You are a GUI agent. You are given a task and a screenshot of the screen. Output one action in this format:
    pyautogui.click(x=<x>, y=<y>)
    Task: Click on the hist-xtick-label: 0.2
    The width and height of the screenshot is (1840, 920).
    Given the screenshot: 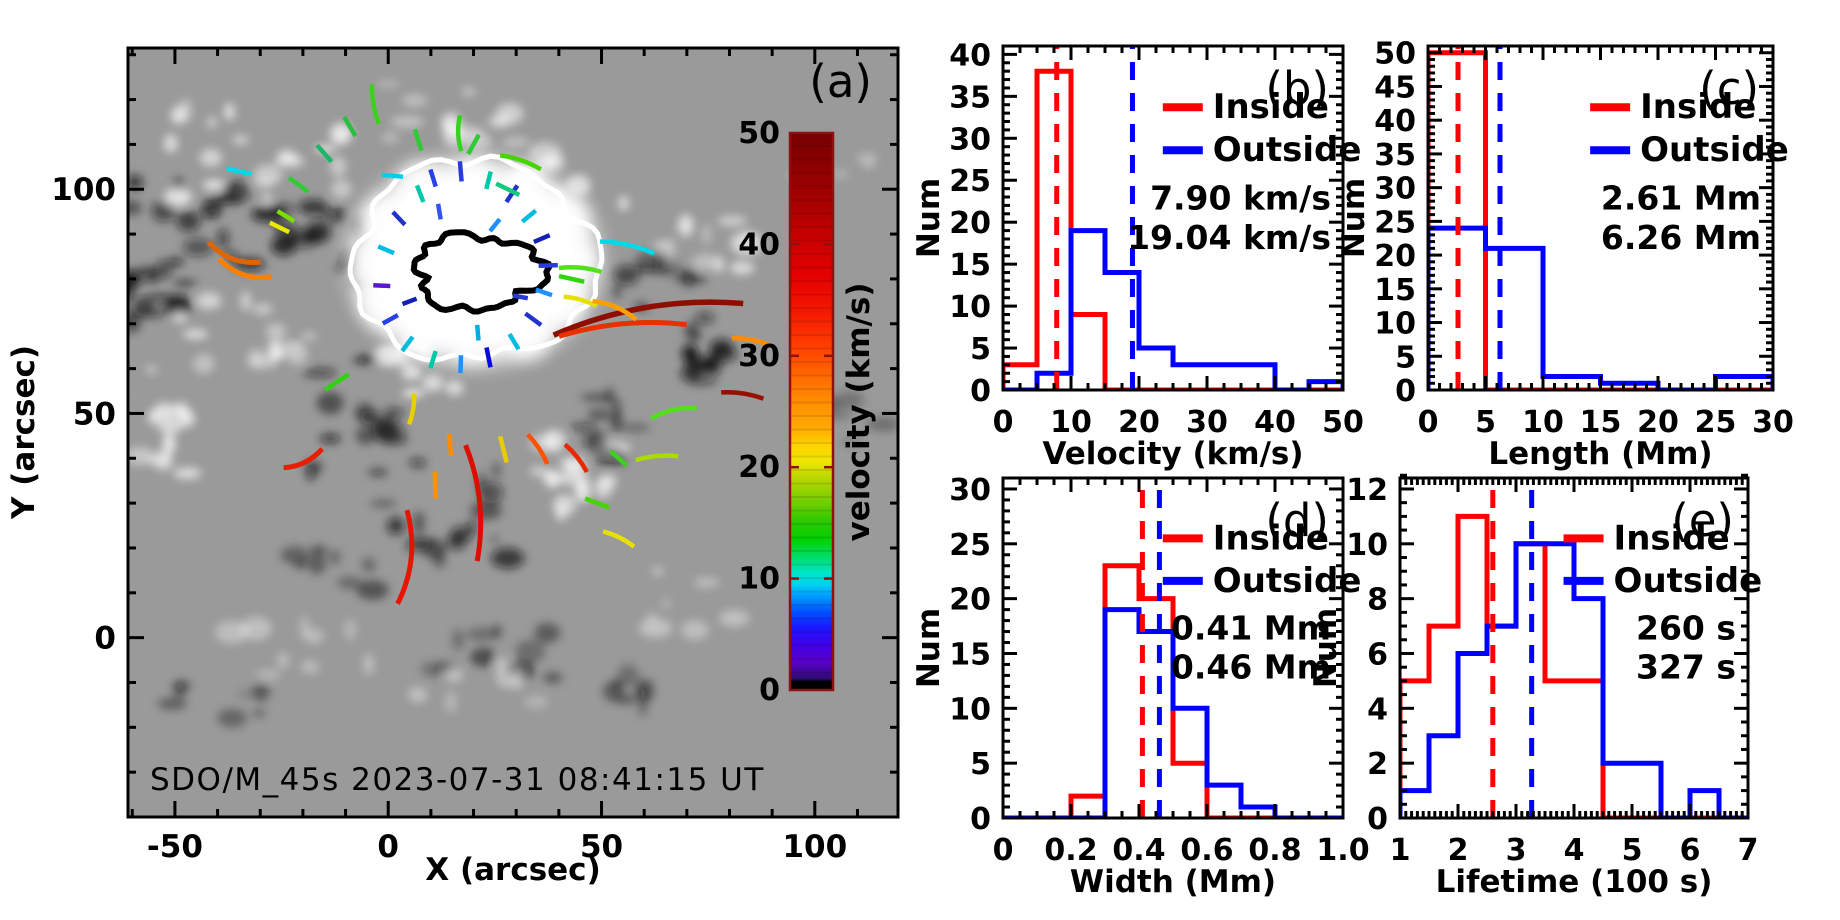 What is the action you would take?
    pyautogui.click(x=1070, y=850)
    